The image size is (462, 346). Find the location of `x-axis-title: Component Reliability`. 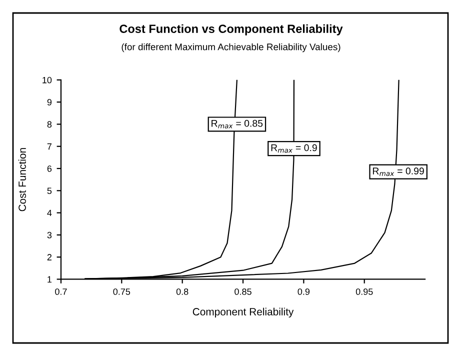

x-axis-title: Component Reliability is located at coordinates (243, 313).